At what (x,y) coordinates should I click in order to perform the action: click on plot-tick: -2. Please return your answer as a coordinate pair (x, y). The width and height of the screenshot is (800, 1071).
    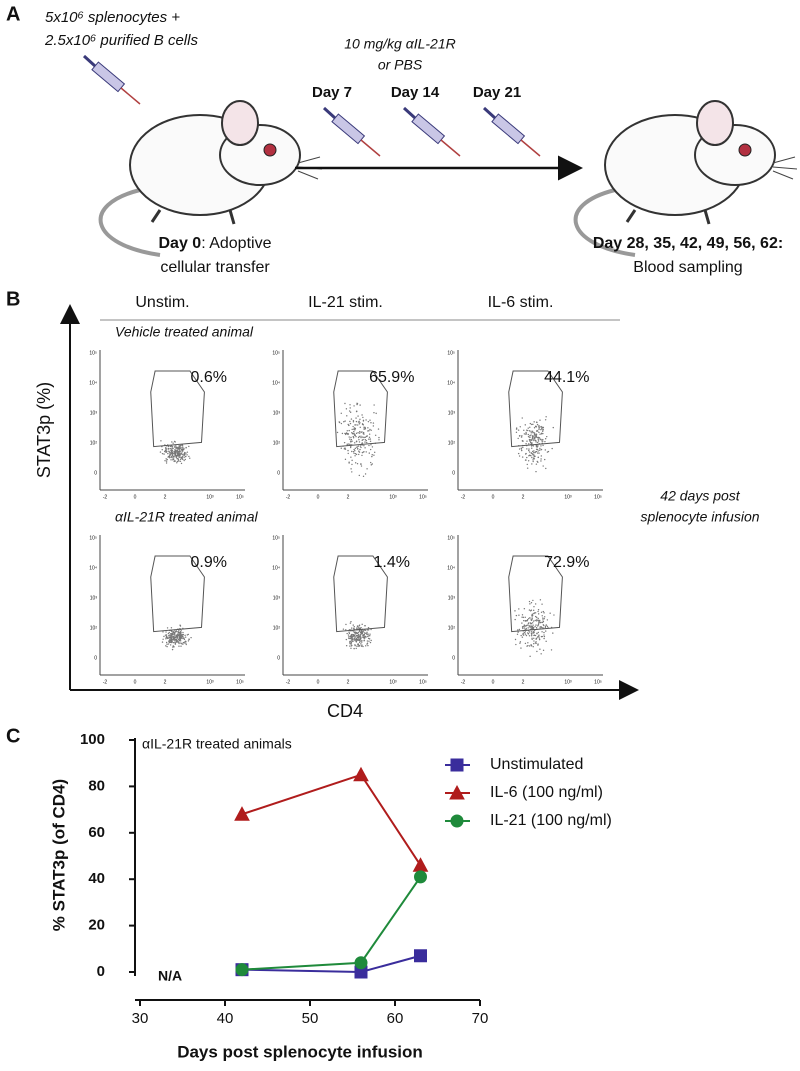
    Looking at the image, I should click on (105, 497).